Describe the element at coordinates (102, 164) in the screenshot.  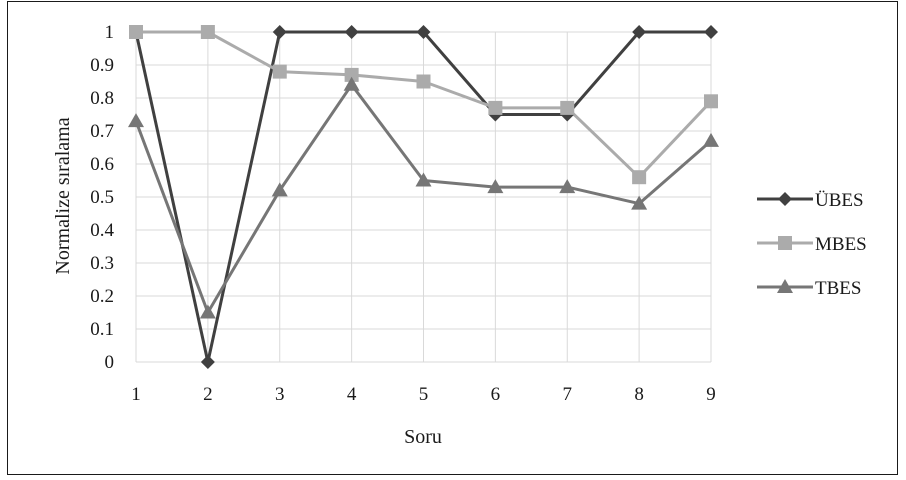
I see `y-tick-label: 0.6` at that location.